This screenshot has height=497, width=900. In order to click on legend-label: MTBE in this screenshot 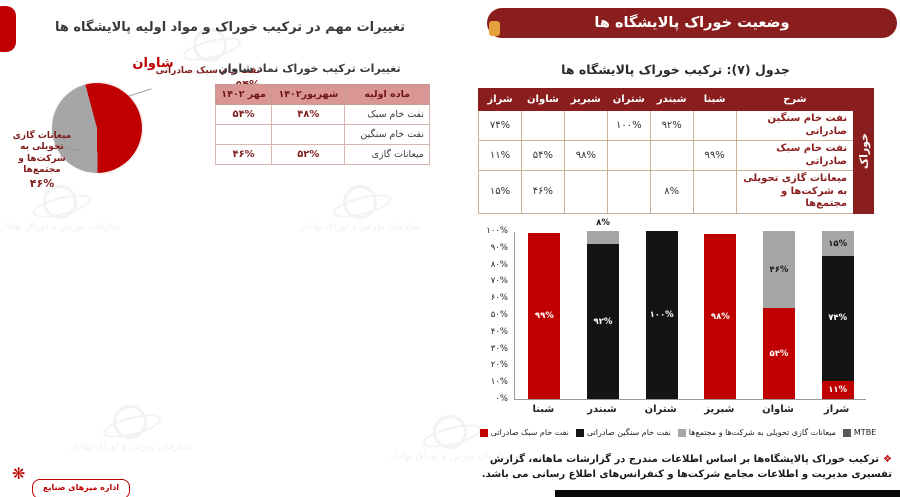, I will do `click(865, 432)`.